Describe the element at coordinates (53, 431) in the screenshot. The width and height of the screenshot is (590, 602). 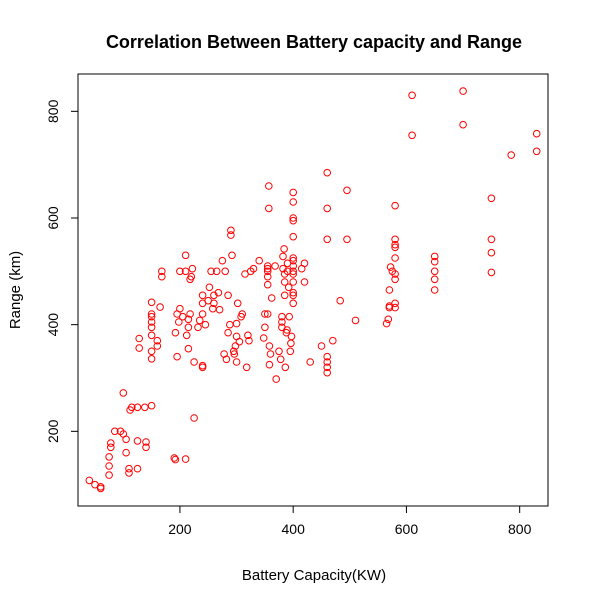
I see `y-tick-label: 200` at that location.